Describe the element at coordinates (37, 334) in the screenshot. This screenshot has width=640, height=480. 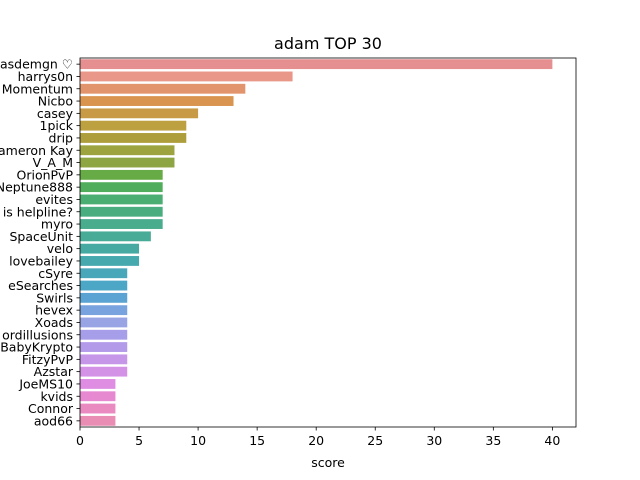
I see `y-tick-label: ordillusions` at that location.